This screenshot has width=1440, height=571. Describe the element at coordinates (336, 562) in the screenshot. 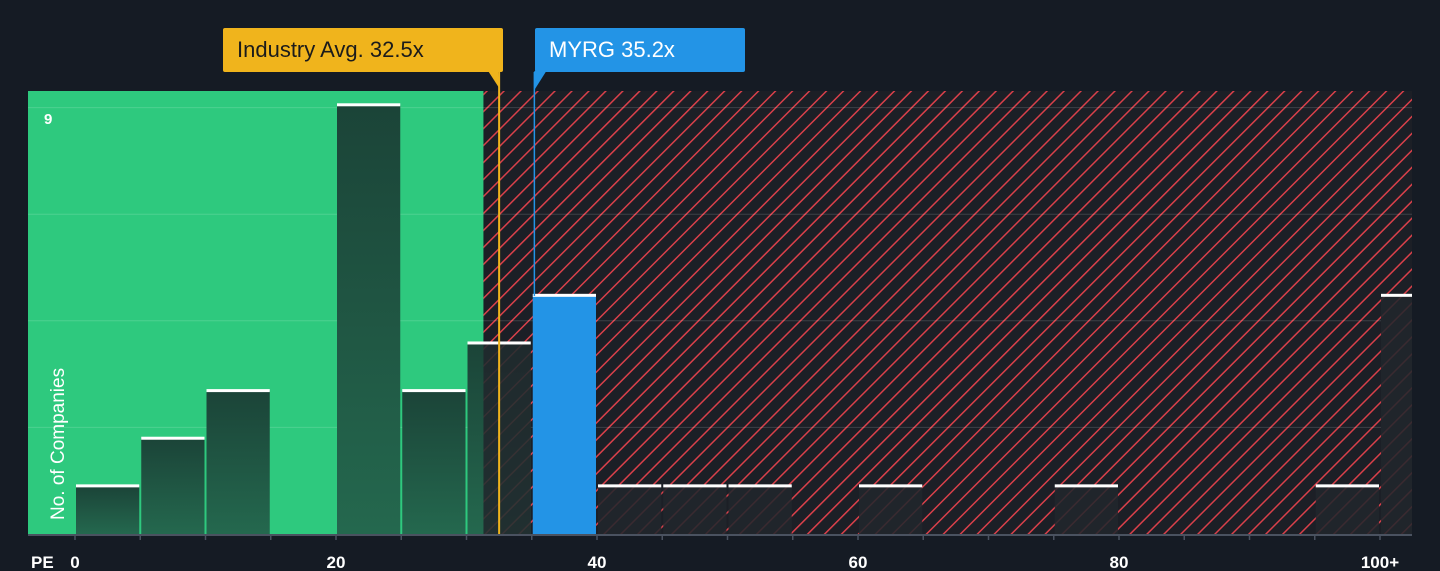

I see `x-tick-label: 20` at that location.